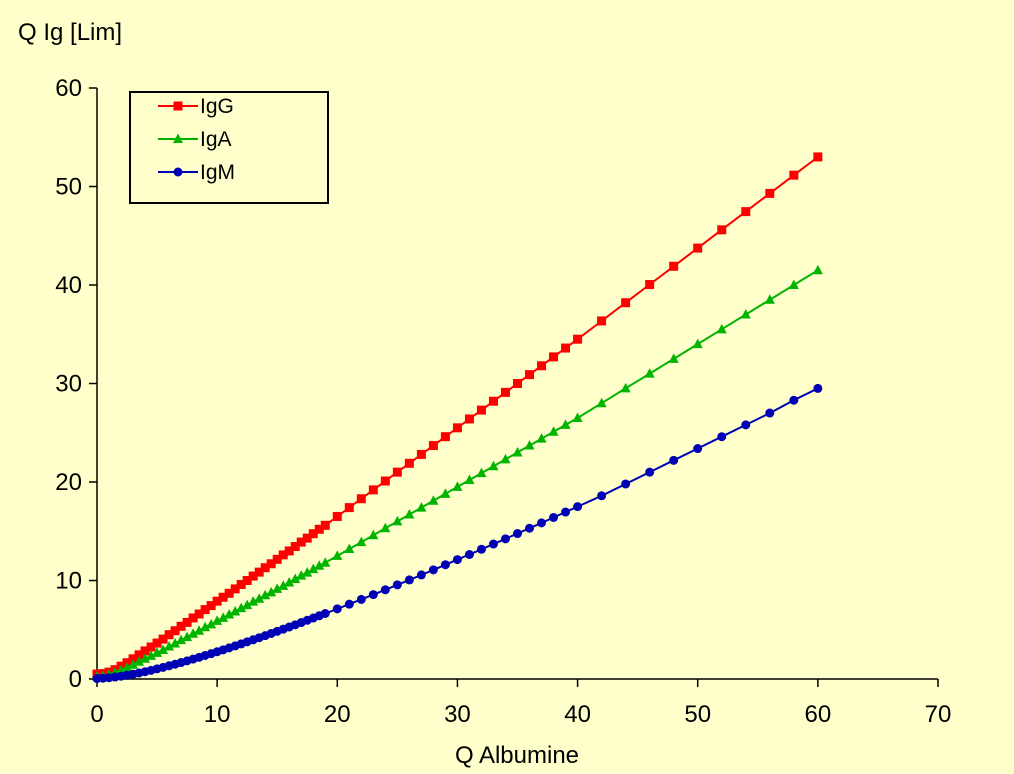 The image size is (1014, 774). I want to click on y-axis-title: Q Ig [Lim], so click(70, 32).